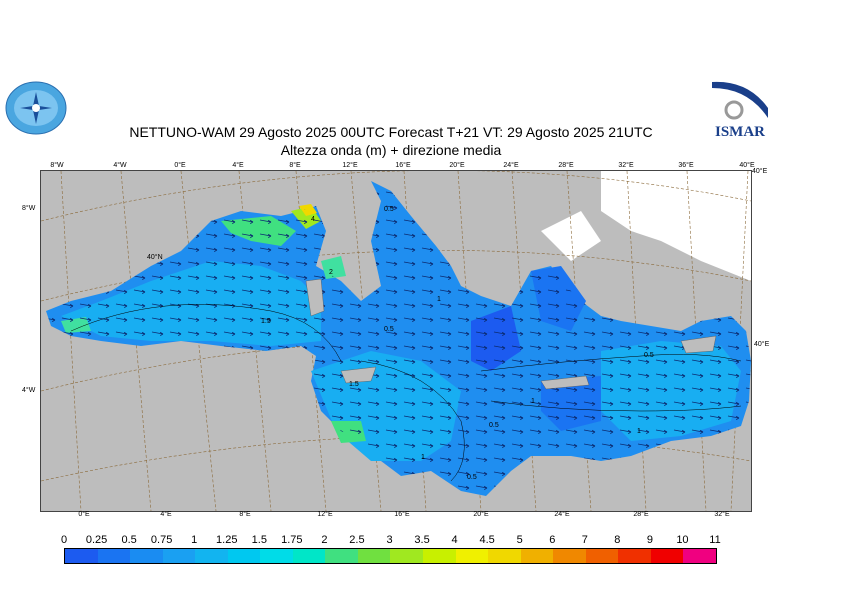  I want to click on bottom-lon-label: 24°E, so click(562, 514).